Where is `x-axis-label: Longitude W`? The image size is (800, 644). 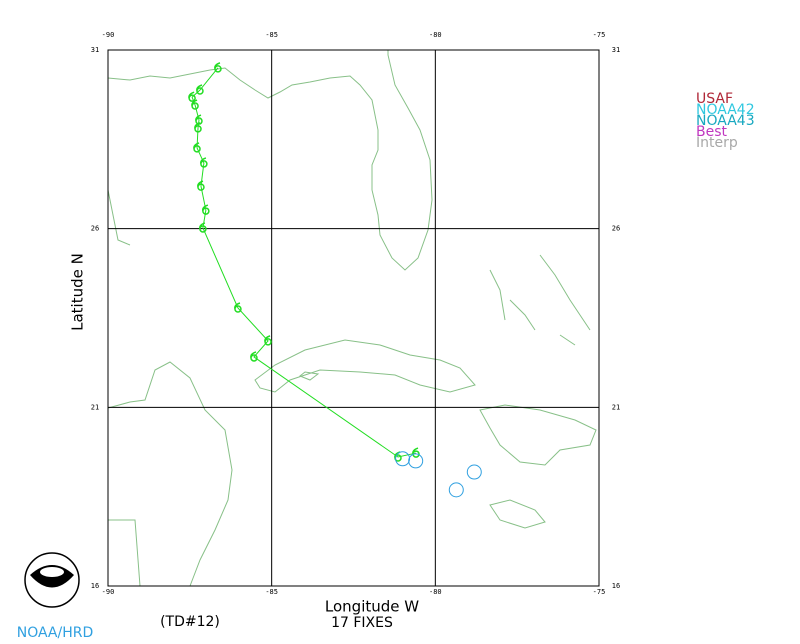
x-axis-label: Longitude W is located at coordinates (372, 607).